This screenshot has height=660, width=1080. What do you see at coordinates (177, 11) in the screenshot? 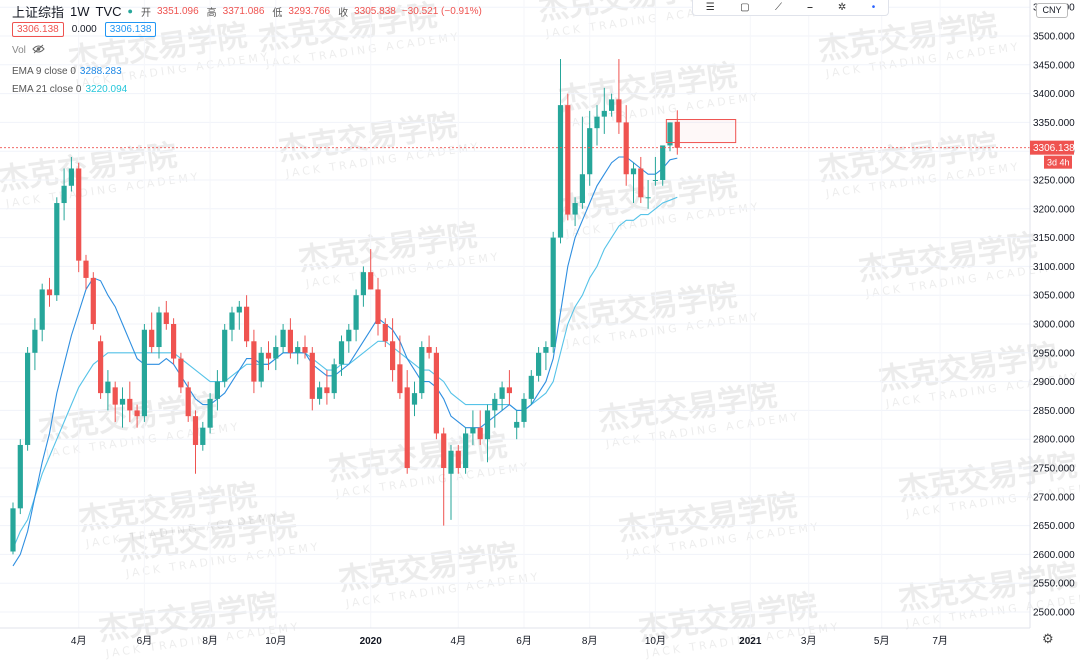
I see `open-value: 3351.096` at bounding box center [177, 11].